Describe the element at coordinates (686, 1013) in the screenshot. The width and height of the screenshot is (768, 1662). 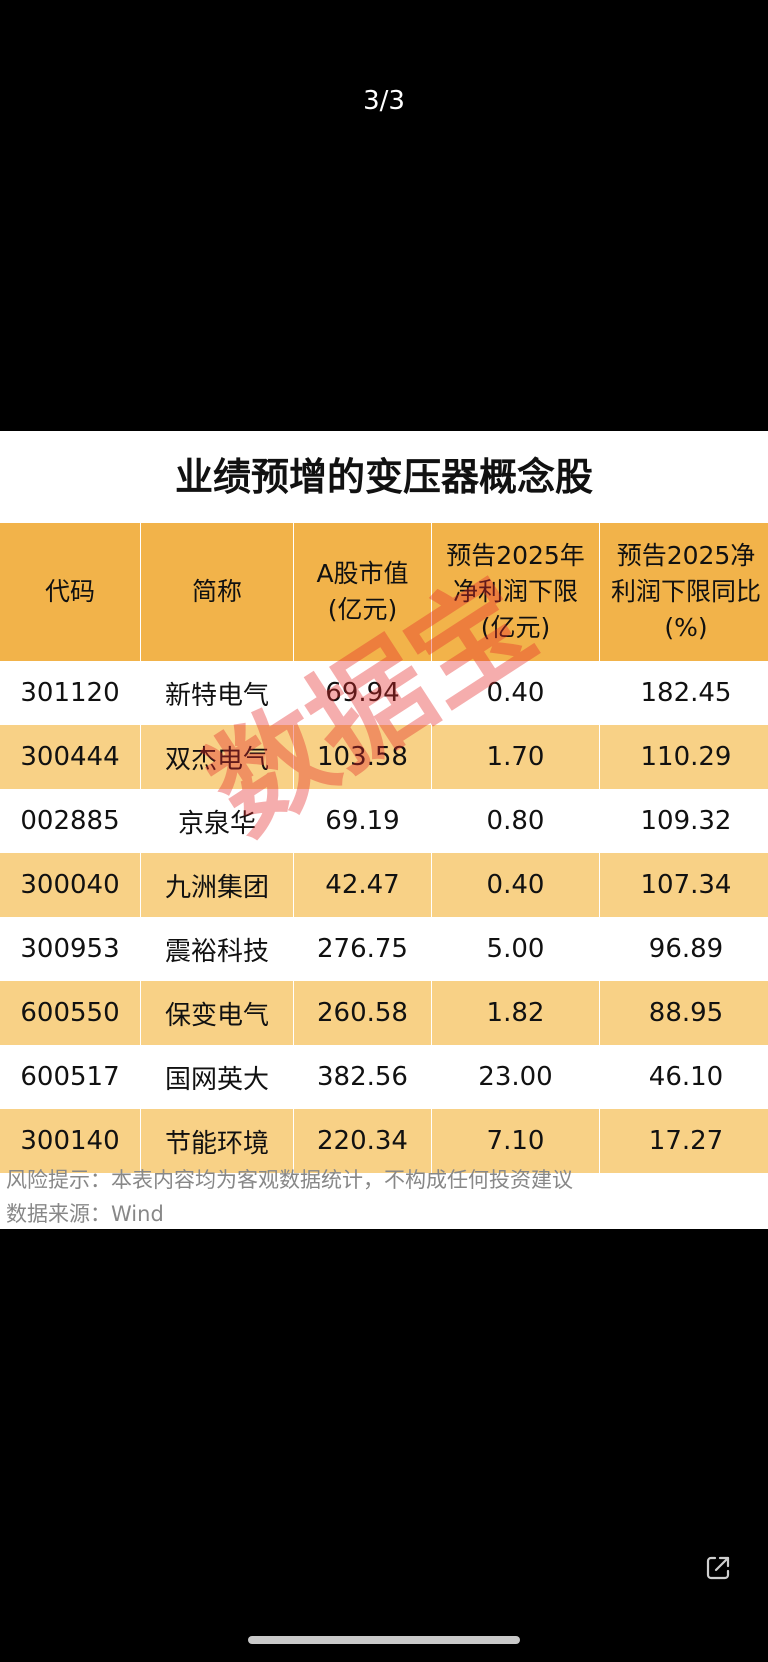
I see `cell-yoy: 88.95` at that location.